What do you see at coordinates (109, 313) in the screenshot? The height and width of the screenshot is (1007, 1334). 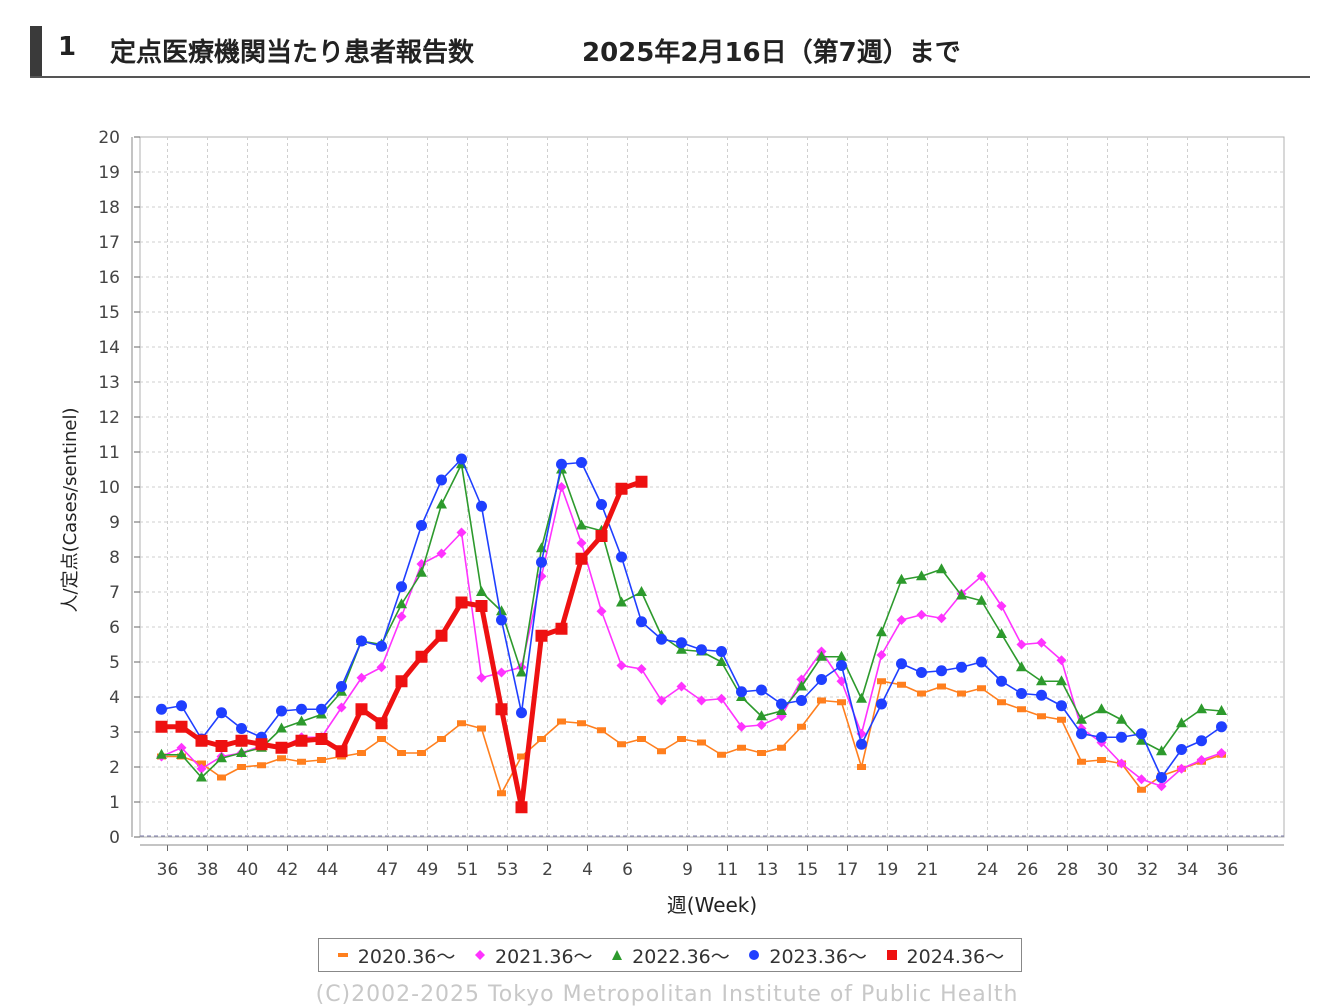 I see `y-tick-label: 15` at bounding box center [109, 313].